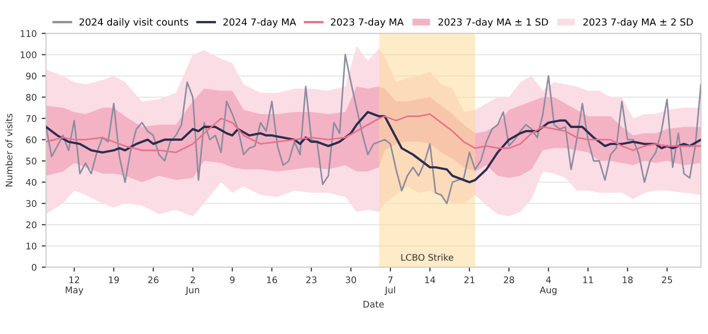  What do you see at coordinates (390, 286) in the screenshot?
I see `x-tick-label: 7 Jul` at bounding box center [390, 286].